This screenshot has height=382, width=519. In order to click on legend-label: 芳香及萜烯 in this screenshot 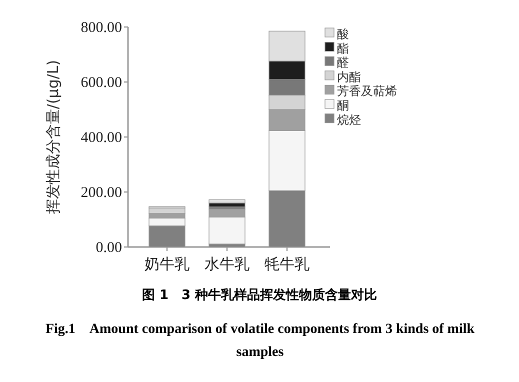, I will do `click(367, 91)`.